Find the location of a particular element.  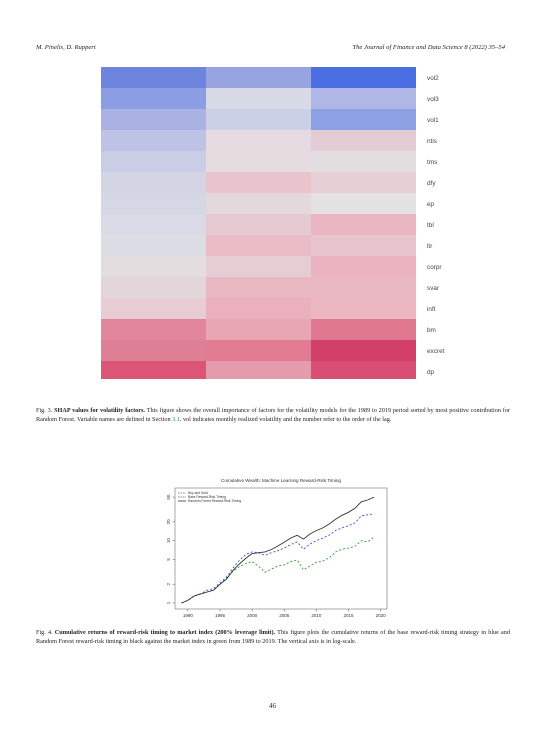

heatmap-row-label: svar is located at coordinates (433, 288).